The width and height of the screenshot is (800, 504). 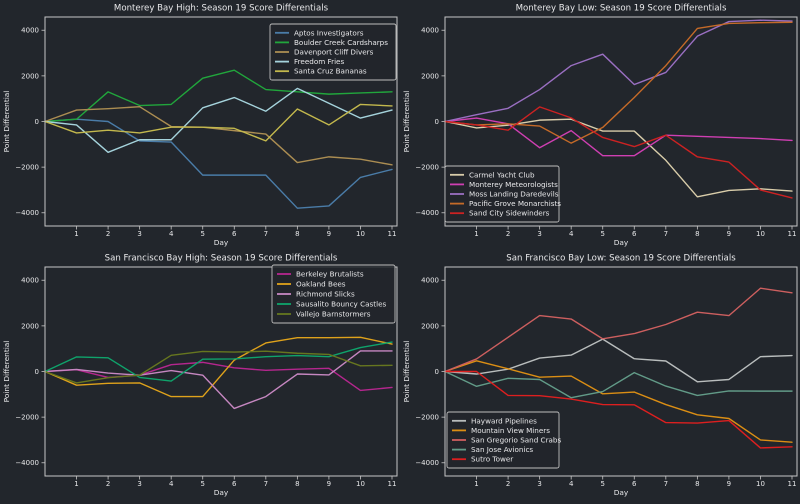 What do you see at coordinates (618, 330) in the screenshot?
I see `series-line-san-gregorio-sand-crabs` at bounding box center [618, 330].